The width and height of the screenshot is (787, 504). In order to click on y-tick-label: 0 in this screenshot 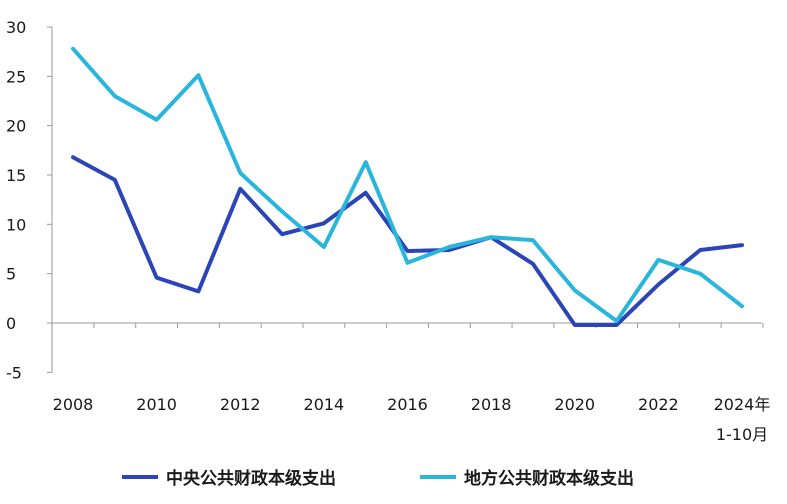, I will do `click(11, 323)`.